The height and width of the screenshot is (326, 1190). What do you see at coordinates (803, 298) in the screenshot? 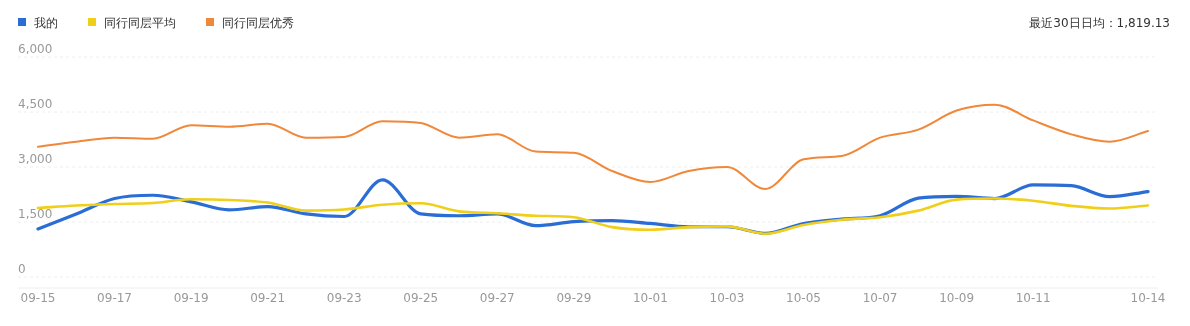
I see `x-tick-label: 10-05` at bounding box center [803, 298].